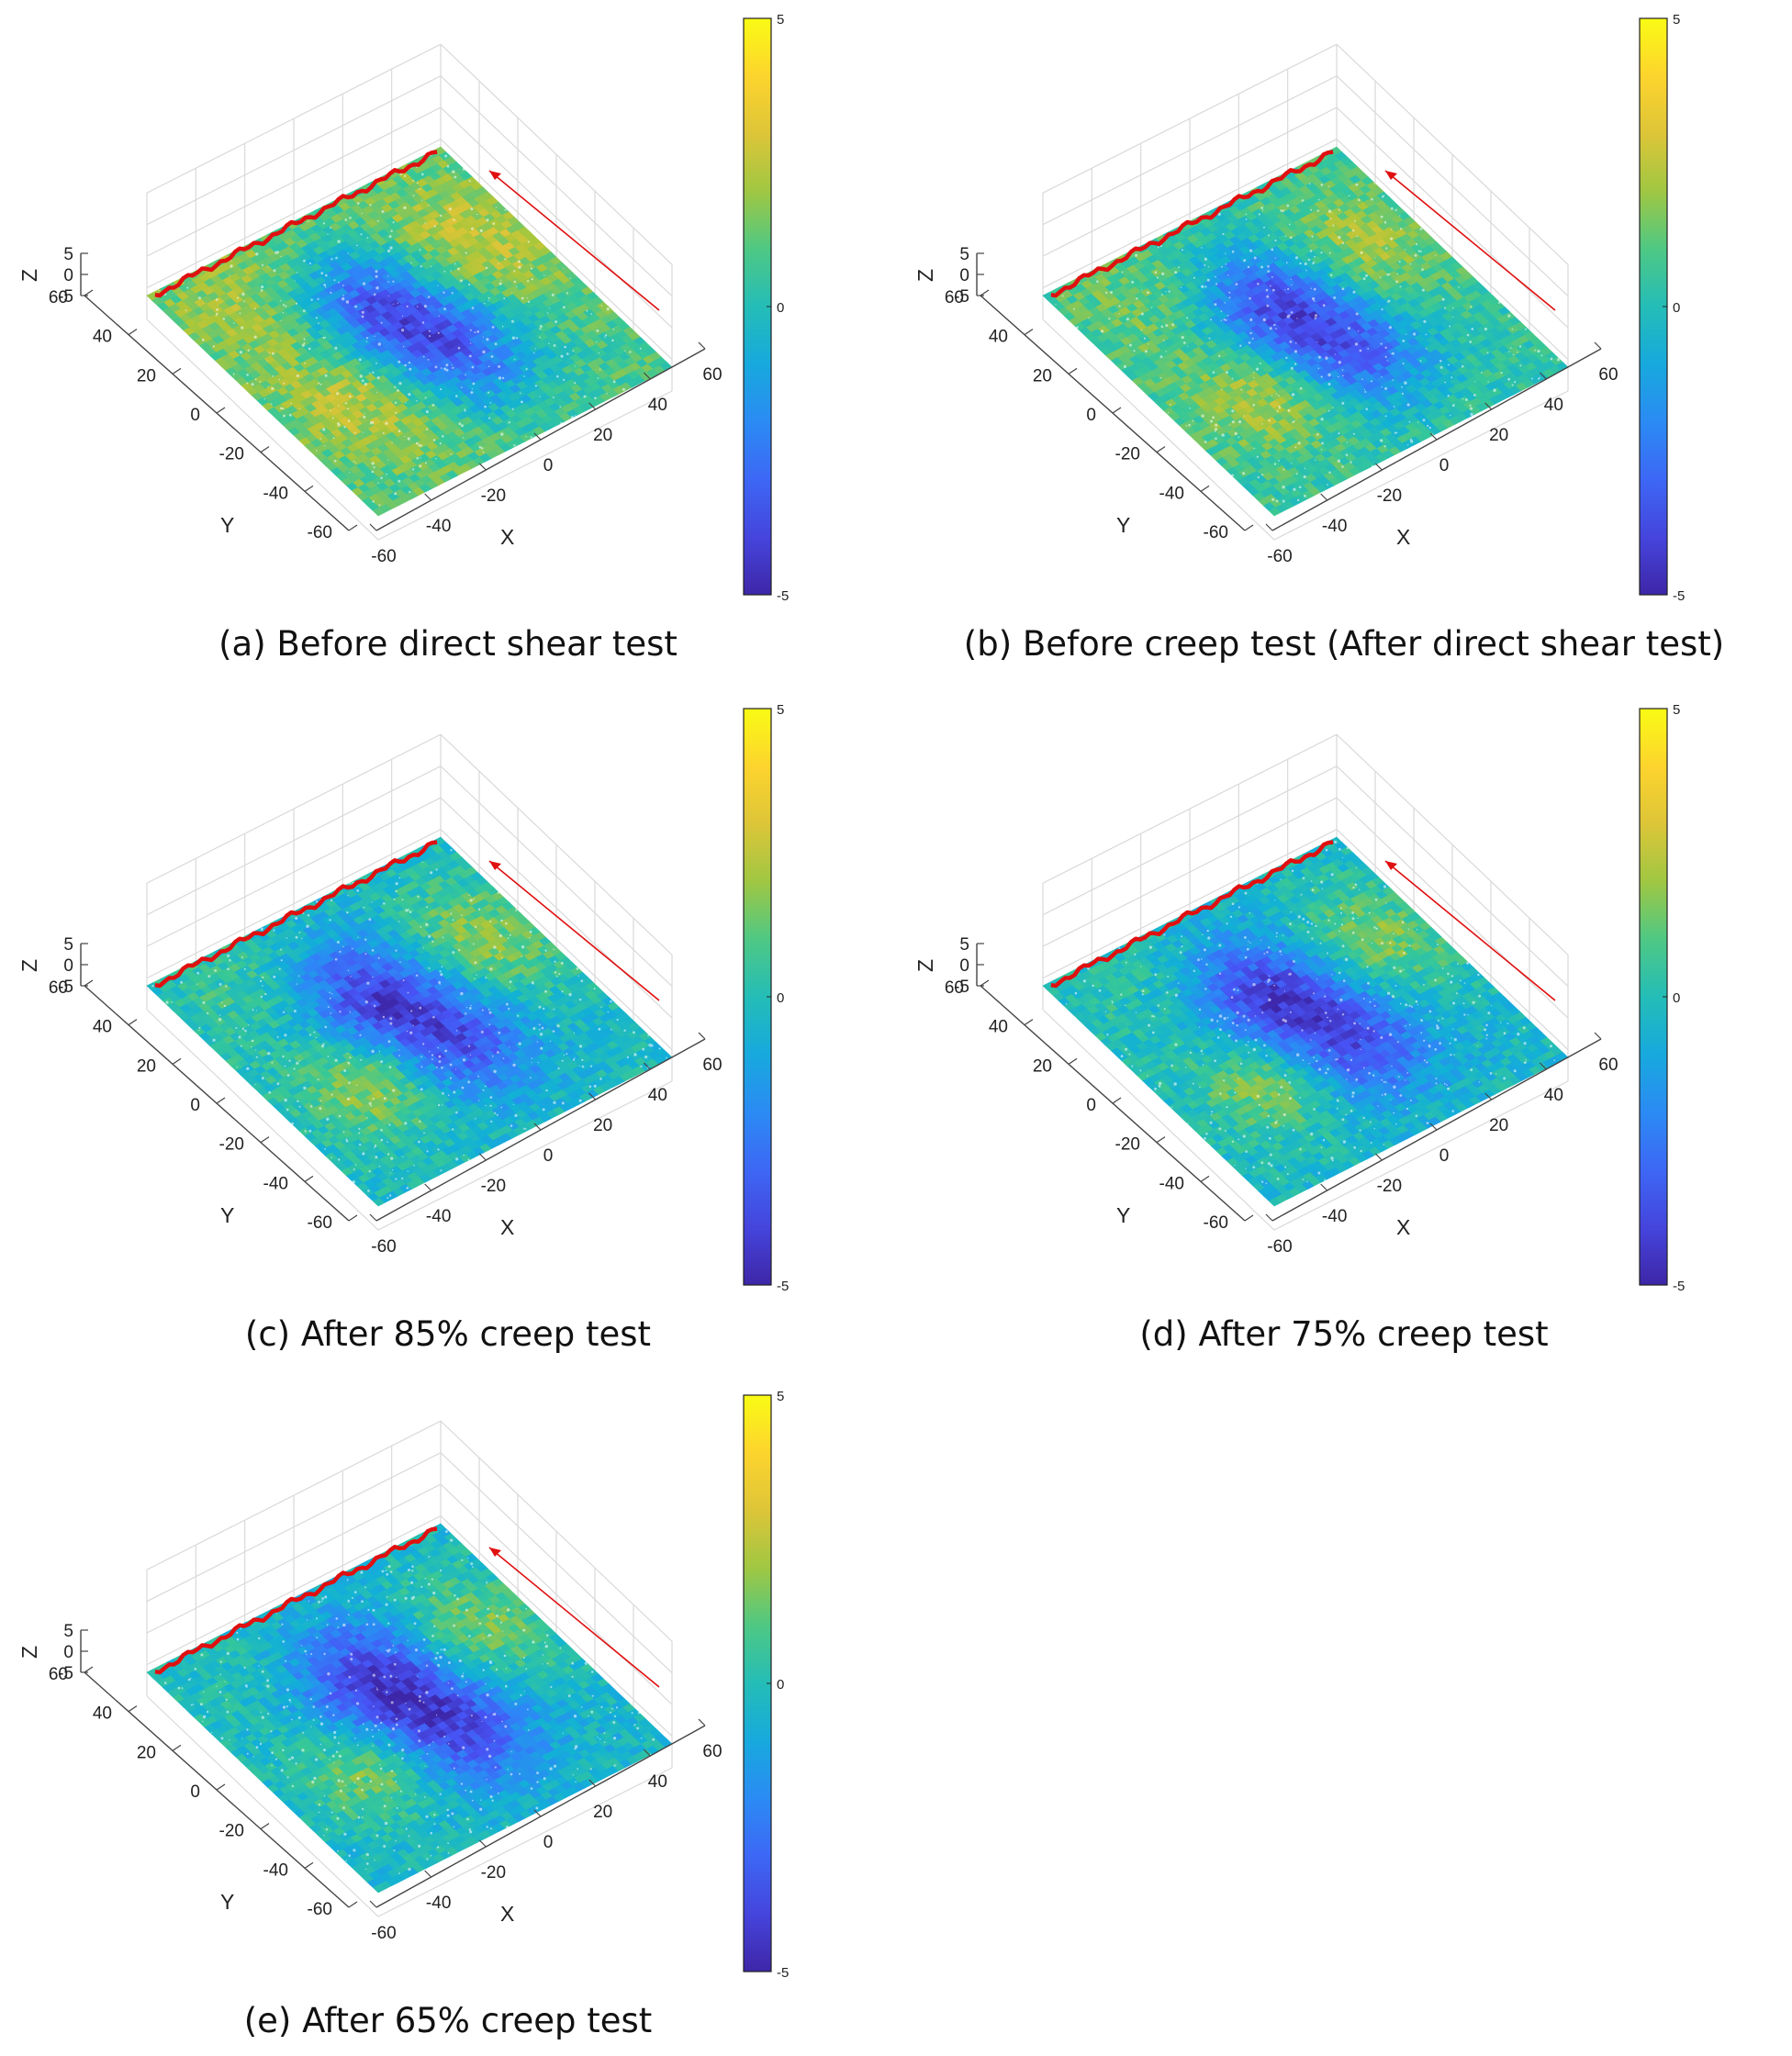  What do you see at coordinates (1334, 526) in the screenshot?
I see `x-tick-label: -40` at bounding box center [1334, 526].